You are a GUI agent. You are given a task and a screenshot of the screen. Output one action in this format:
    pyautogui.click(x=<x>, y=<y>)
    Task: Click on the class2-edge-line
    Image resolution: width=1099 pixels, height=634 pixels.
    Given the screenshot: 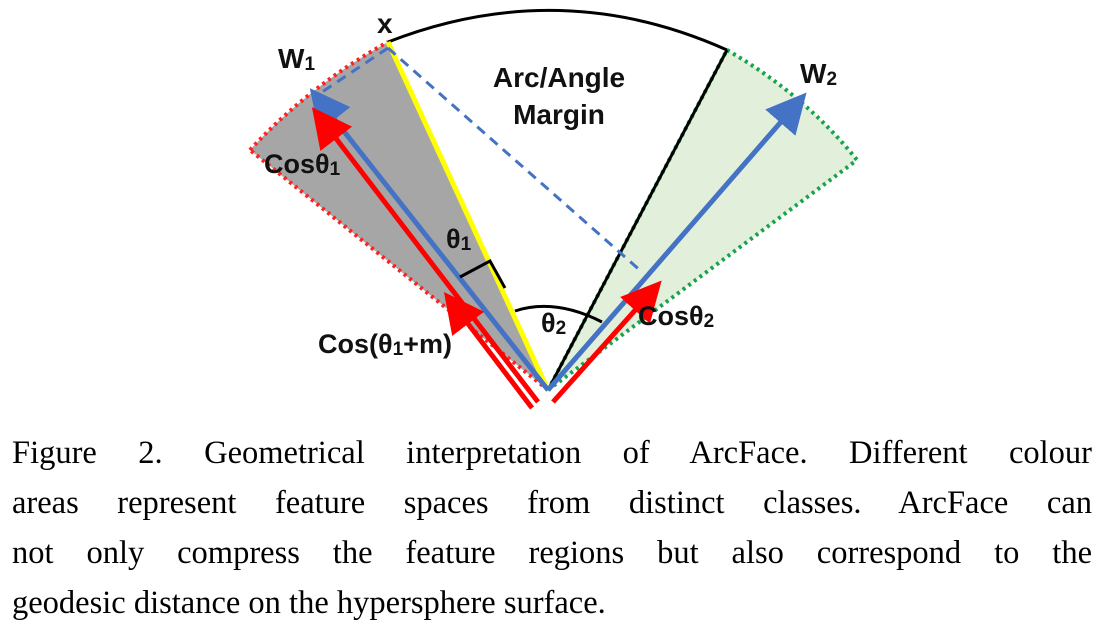 What is the action you would take?
    pyautogui.click(x=637, y=220)
    